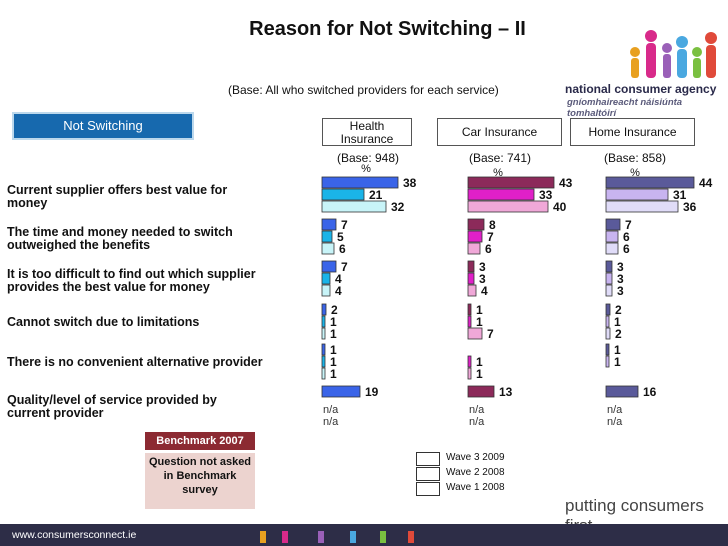 The height and width of the screenshot is (546, 728). I want to click on legend-label-wave3: Wave 3 2009, so click(475, 457).